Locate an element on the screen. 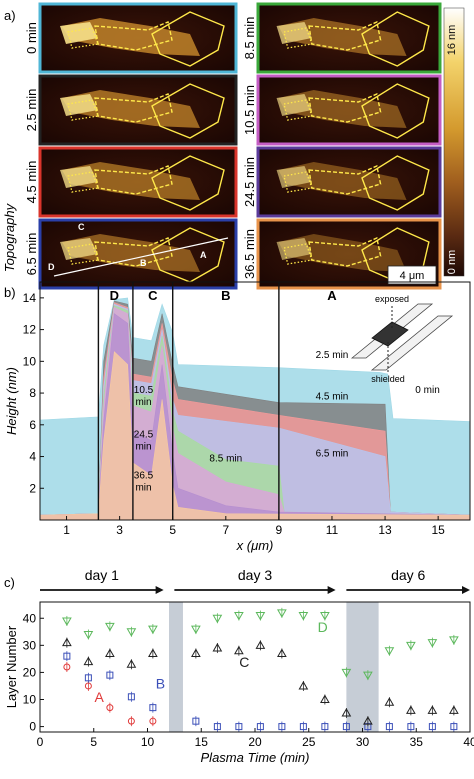 Image resolution: width=474 pixels, height=779 pixels. colorbar is located at coordinates (454, 142).